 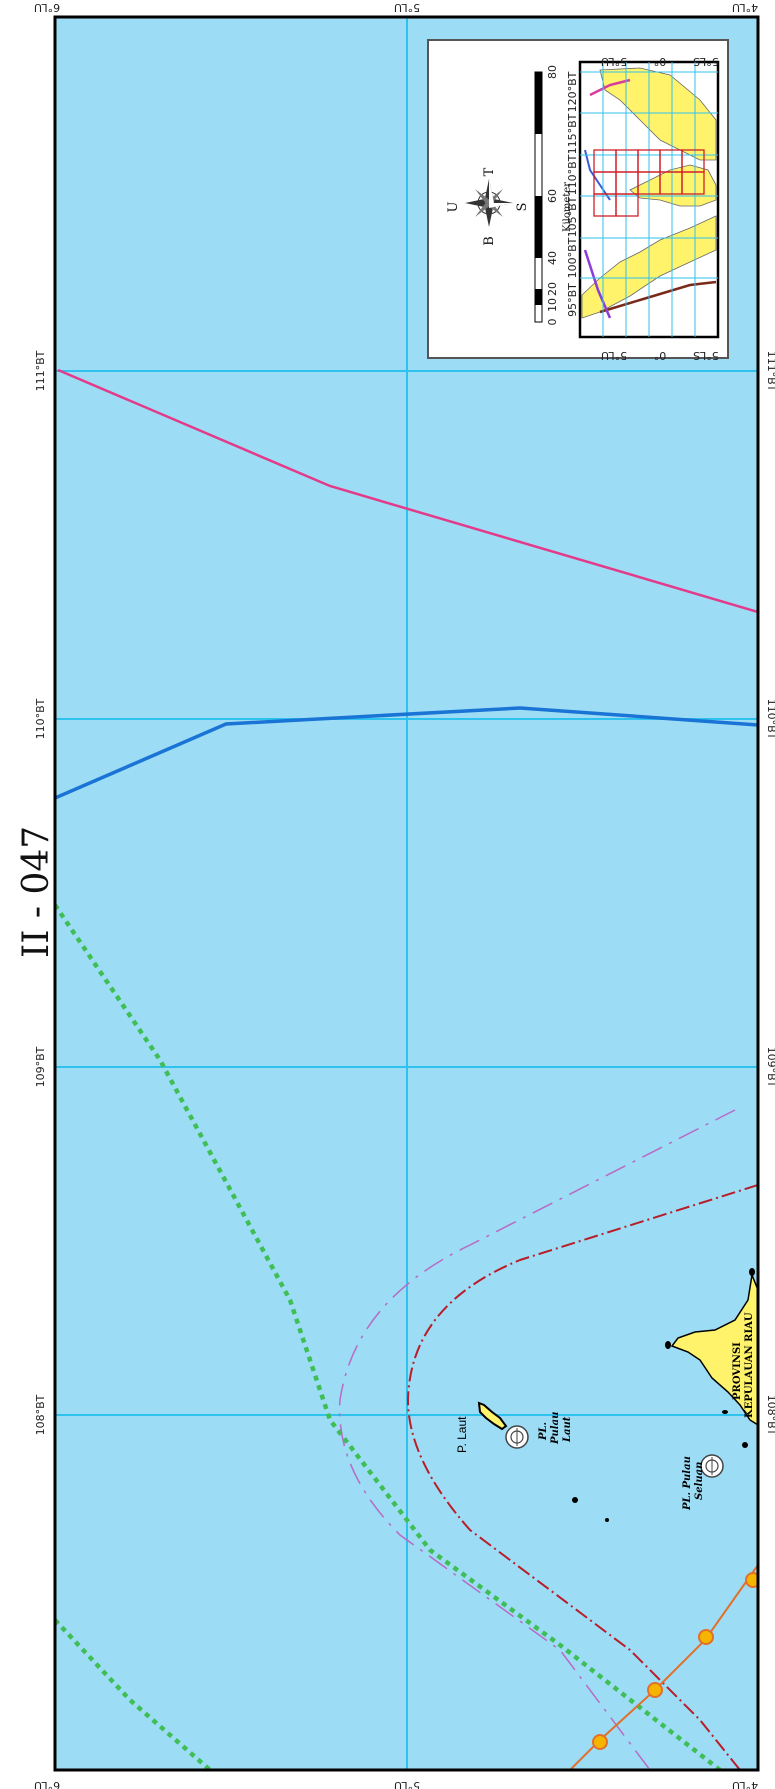 I want to click on index-lon-label: 115°BT, so click(x=572, y=133).